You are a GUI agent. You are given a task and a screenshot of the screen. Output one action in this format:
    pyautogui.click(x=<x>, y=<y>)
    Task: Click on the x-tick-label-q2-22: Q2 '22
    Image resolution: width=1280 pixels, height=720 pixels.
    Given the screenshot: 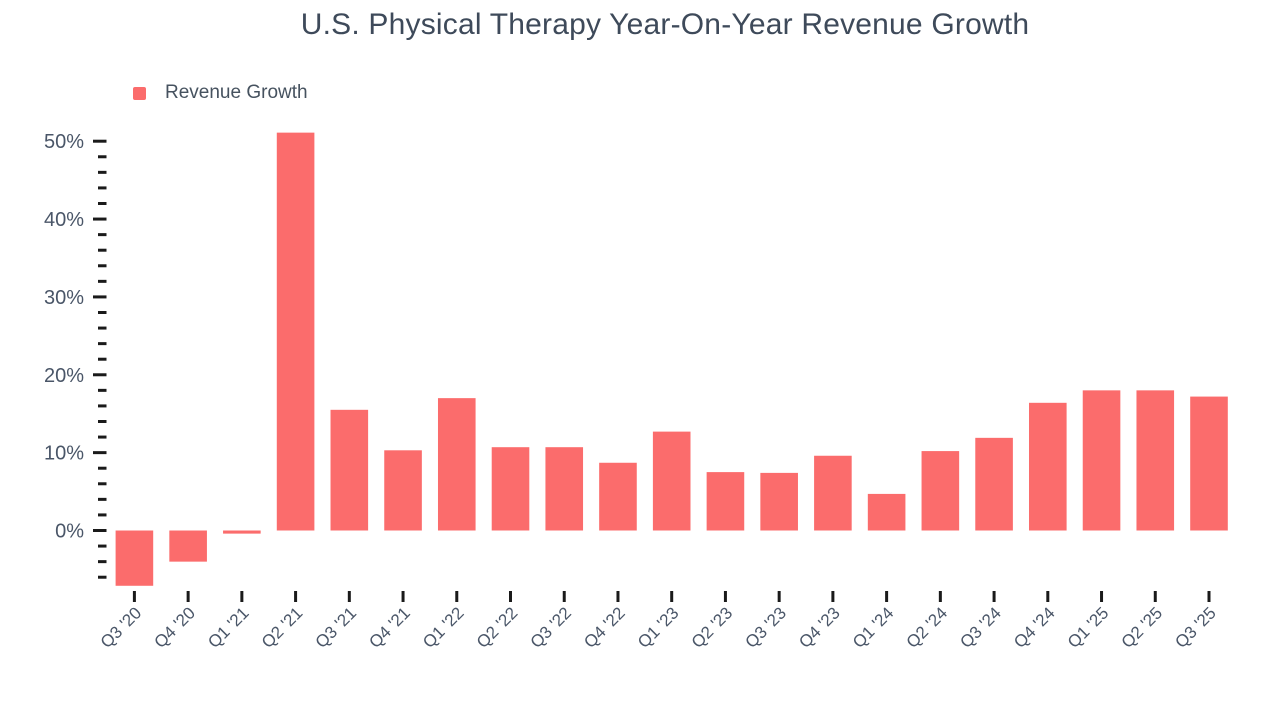 What is the action you would take?
    pyautogui.click(x=497, y=627)
    